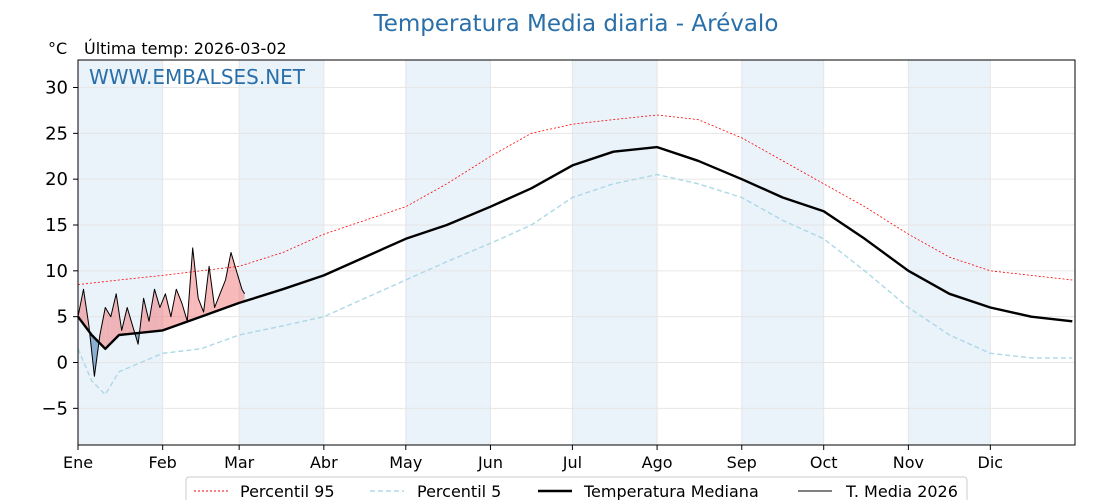  What do you see at coordinates (324, 462) in the screenshot?
I see `x-tick-label-abr: Abr` at bounding box center [324, 462].